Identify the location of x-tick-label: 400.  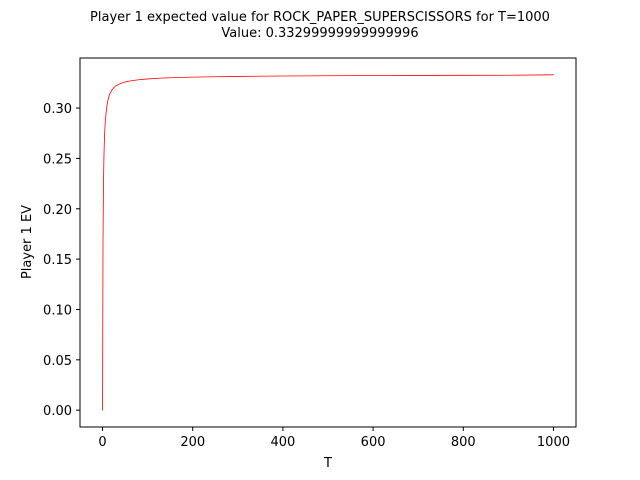
(282, 442).